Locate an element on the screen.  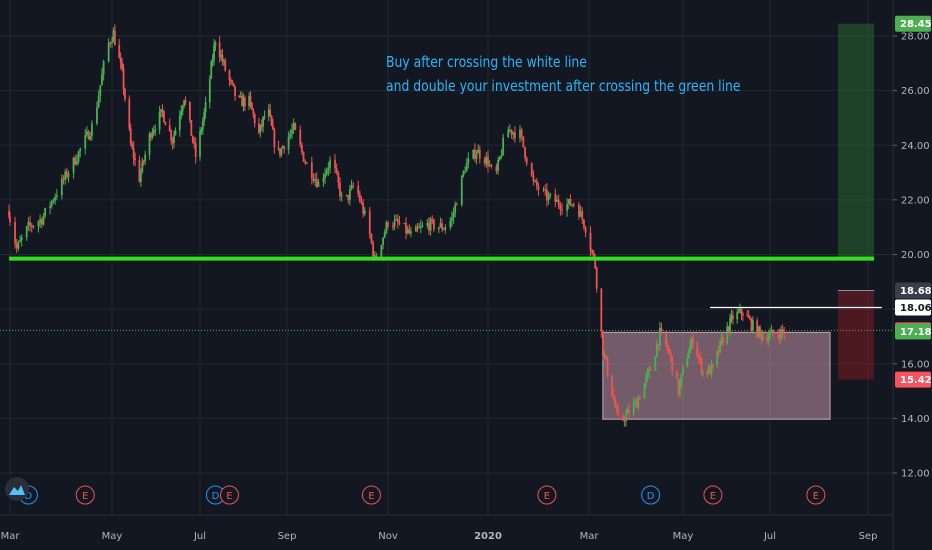
time-tick-label: Jul is located at coordinates (199, 536).